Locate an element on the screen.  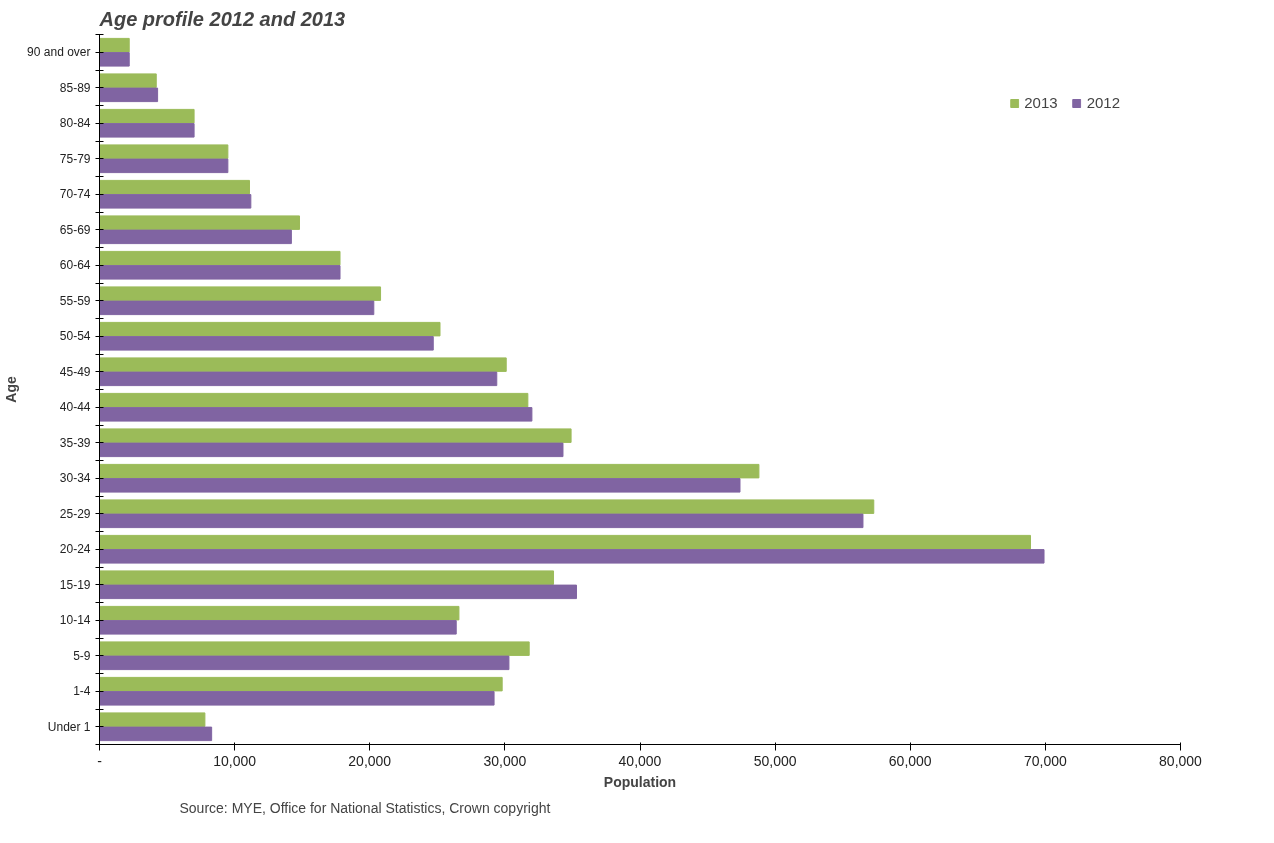
y-tick-label: 25-29 is located at coordinates (75, 513).